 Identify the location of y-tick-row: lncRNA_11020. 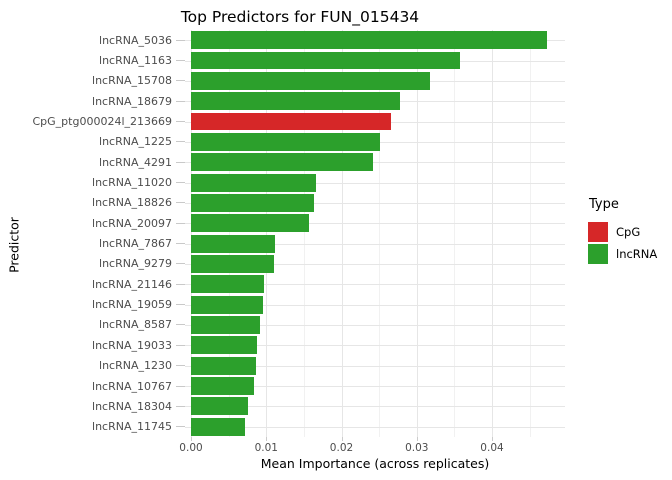
(92, 182).